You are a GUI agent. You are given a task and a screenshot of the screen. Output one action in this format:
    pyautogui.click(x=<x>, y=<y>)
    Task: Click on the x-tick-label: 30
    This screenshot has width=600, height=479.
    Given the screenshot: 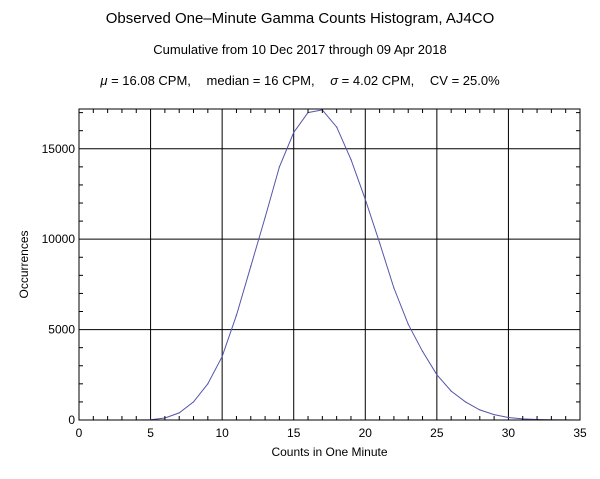 What is the action you would take?
    pyautogui.click(x=509, y=433)
    